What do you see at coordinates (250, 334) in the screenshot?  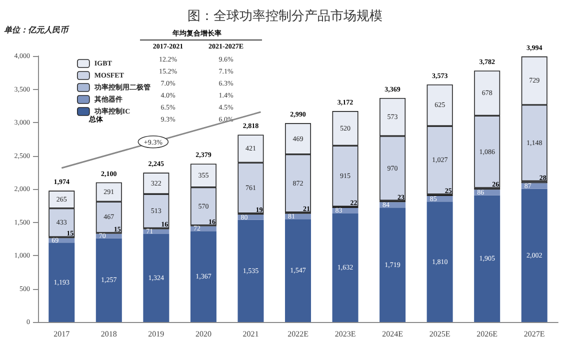 I see `x-tick-label: 2021` at bounding box center [250, 334].